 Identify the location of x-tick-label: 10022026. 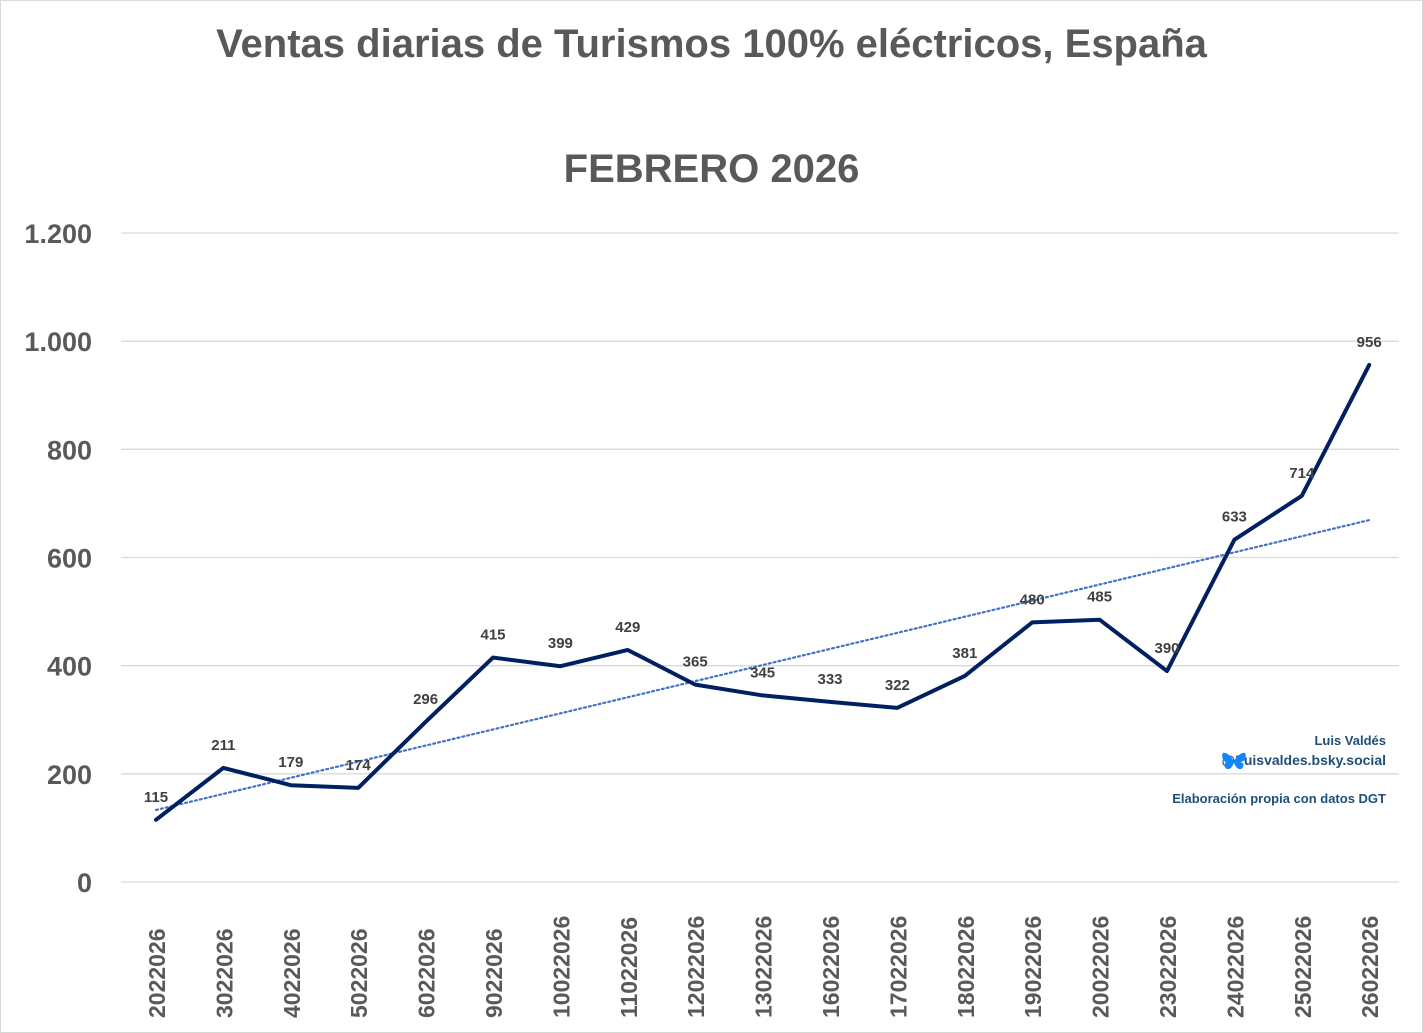
(561, 967).